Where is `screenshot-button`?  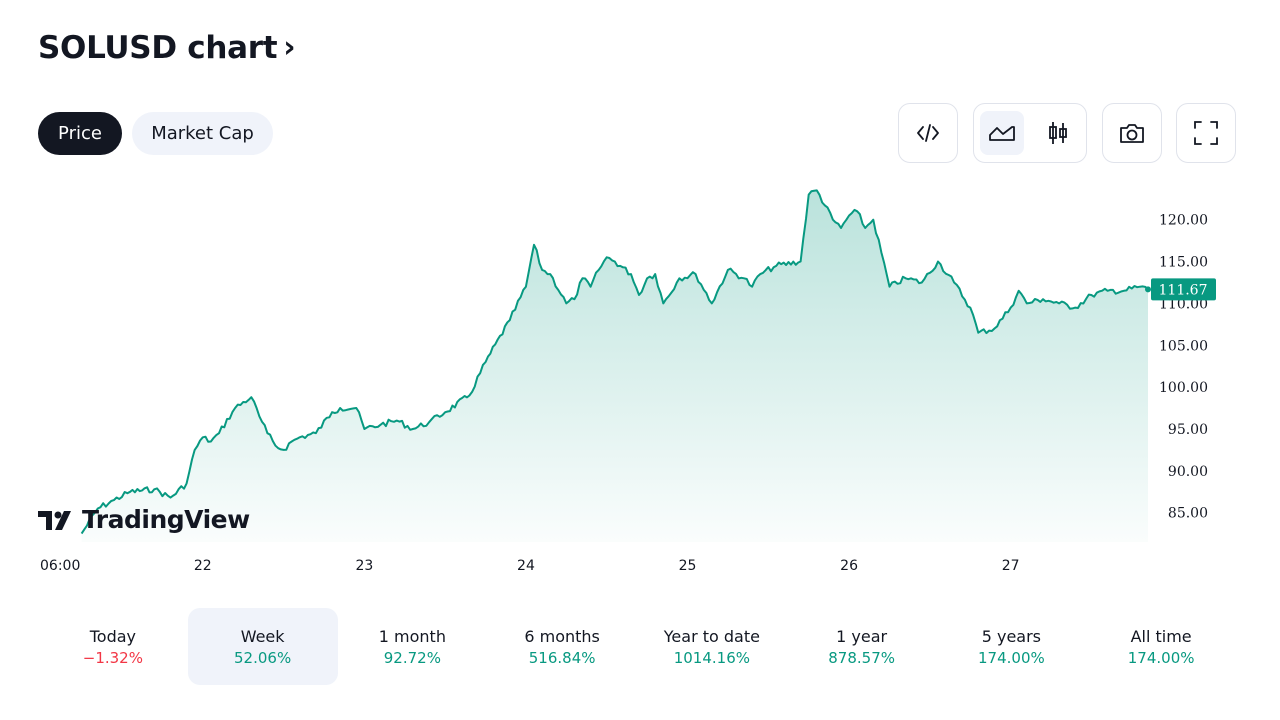
screenshot-button is located at coordinates (1132, 133).